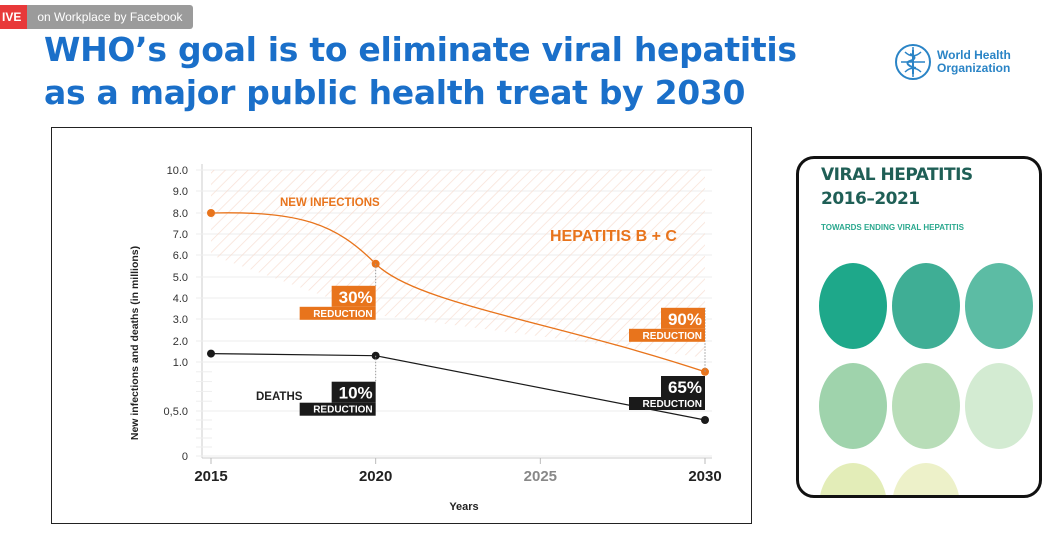  Describe the element at coordinates (185, 457) in the screenshot. I see `y-tick-label: 0` at that location.